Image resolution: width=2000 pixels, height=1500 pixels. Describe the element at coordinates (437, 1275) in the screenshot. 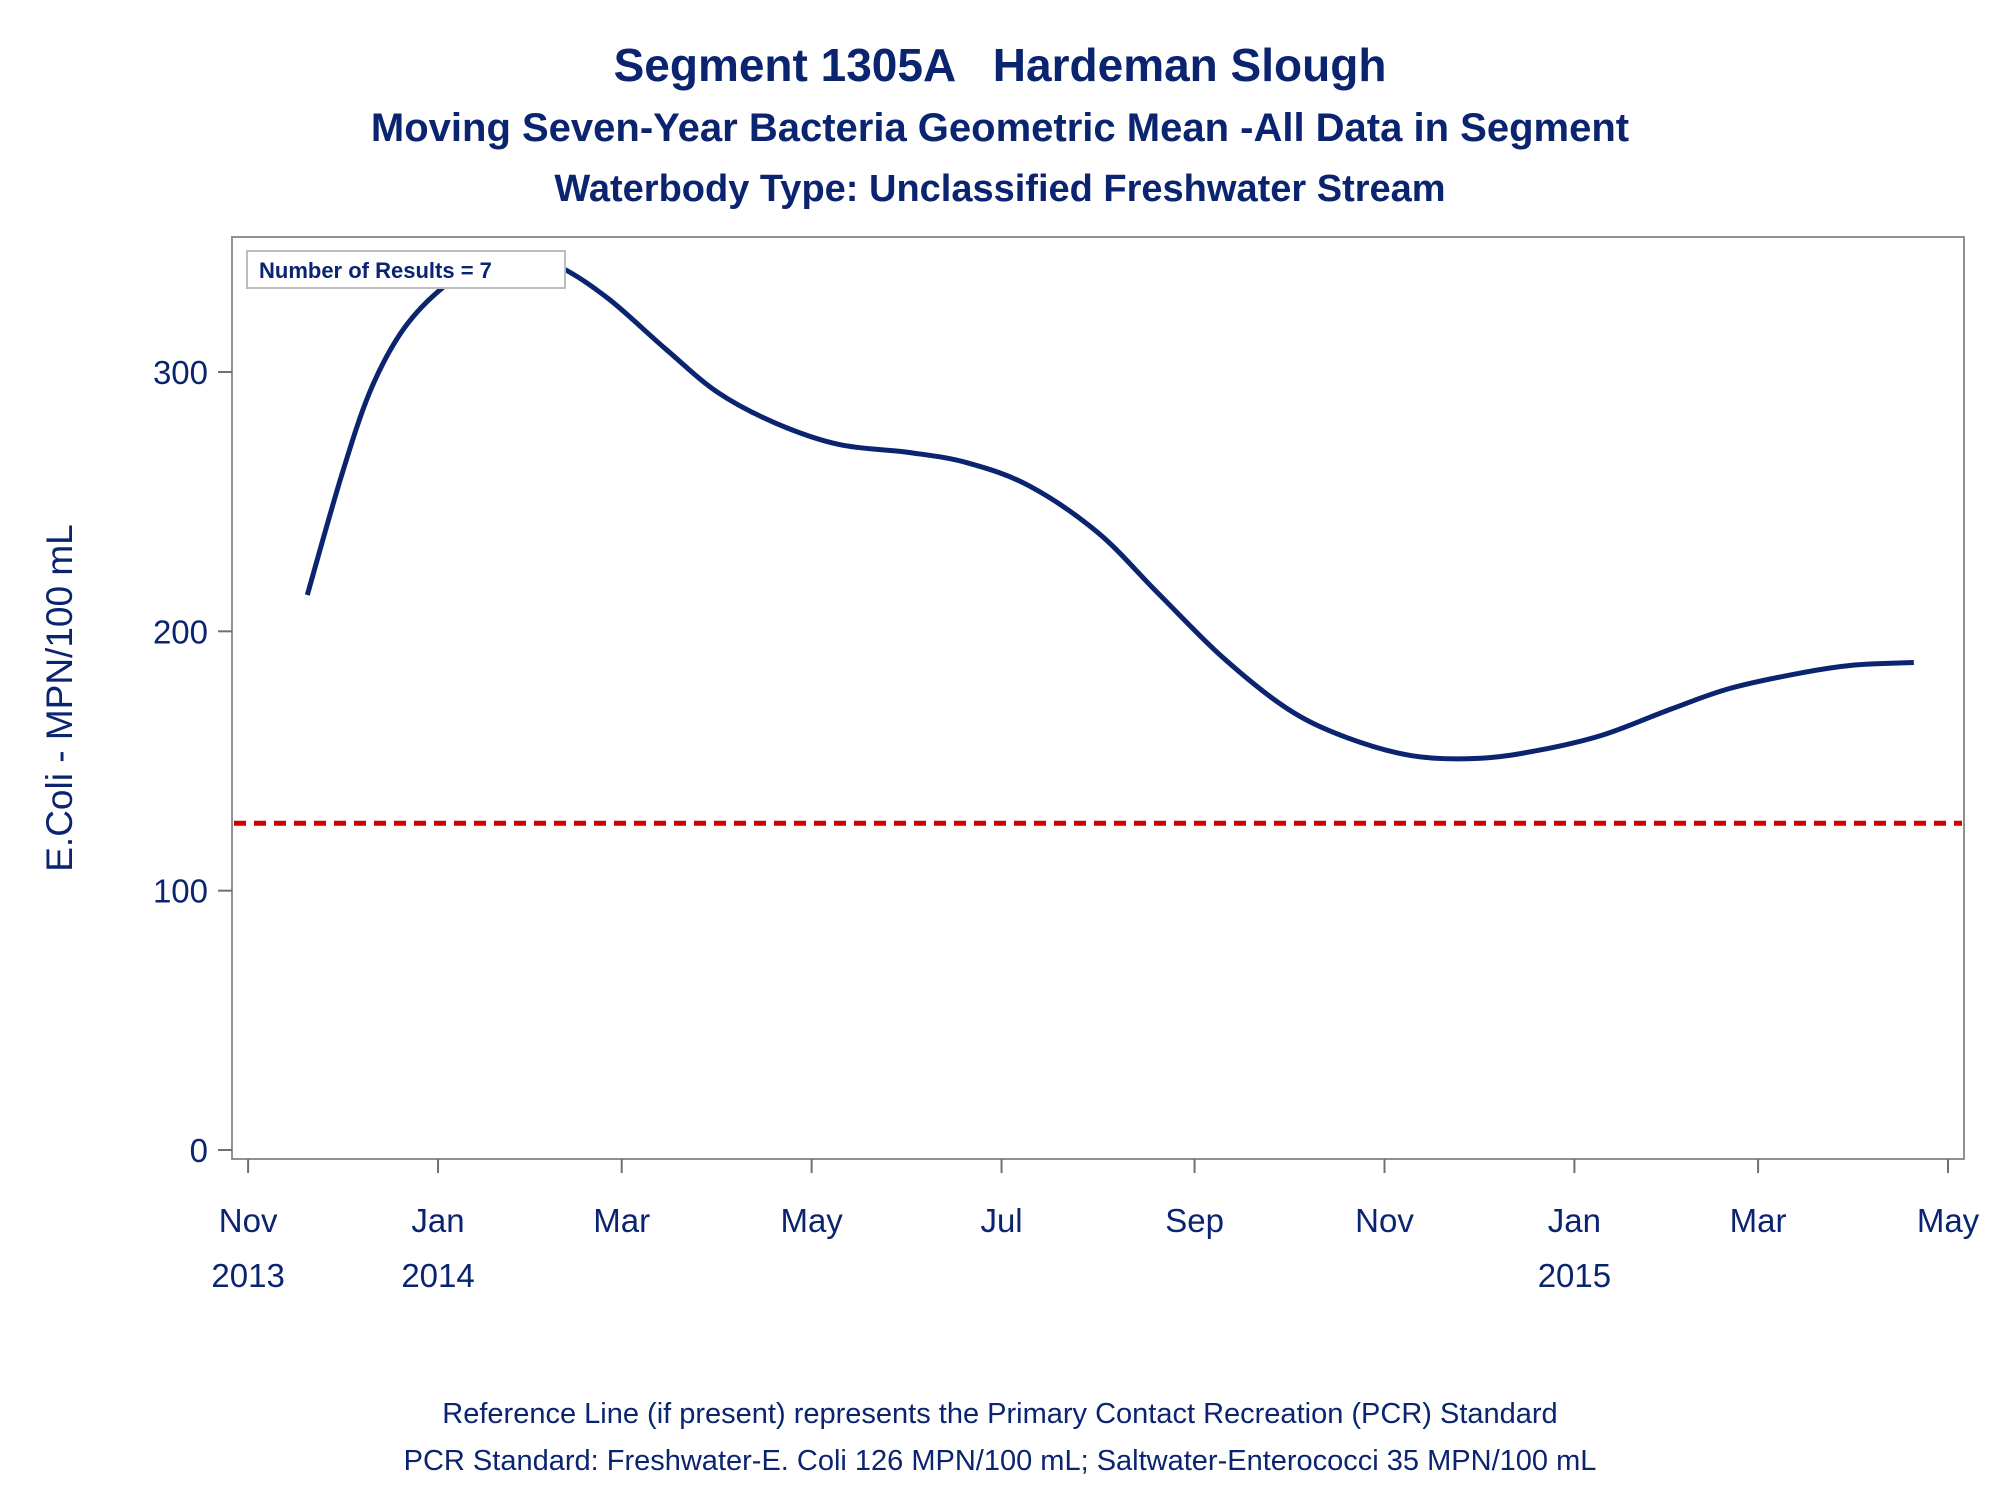

I see `x-tick-year-label-1: 2014` at that location.